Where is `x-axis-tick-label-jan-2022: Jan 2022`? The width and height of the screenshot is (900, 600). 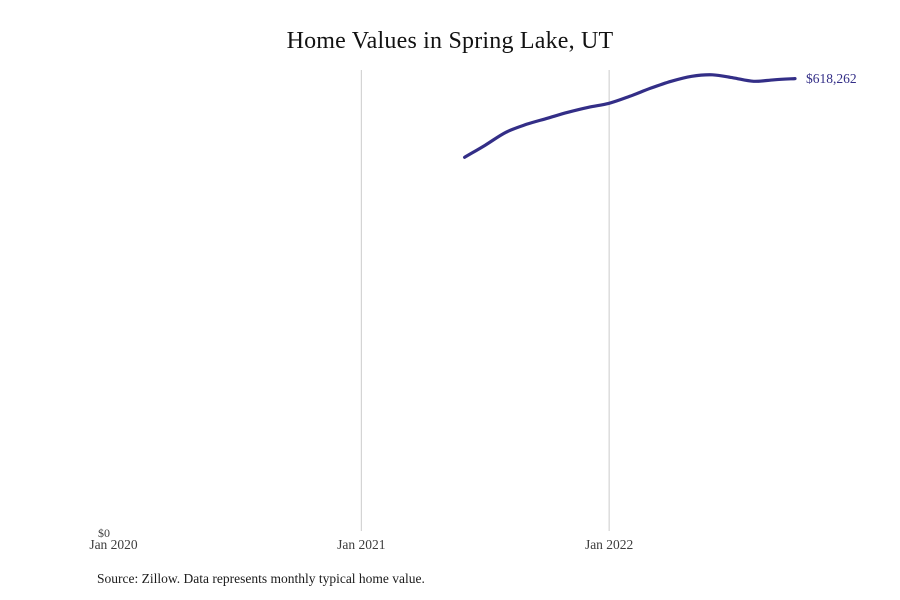
x-axis-tick-label-jan-2022: Jan 2022 is located at coordinates (609, 544).